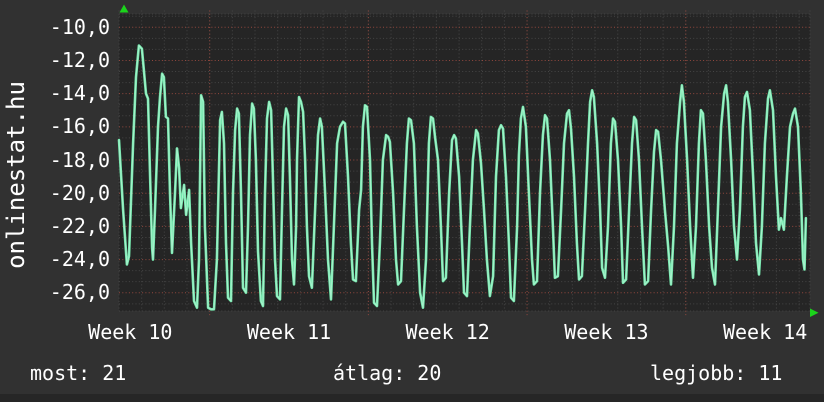  Describe the element at coordinates (289, 332) in the screenshot. I see `x-tick-label: Week 11` at that location.